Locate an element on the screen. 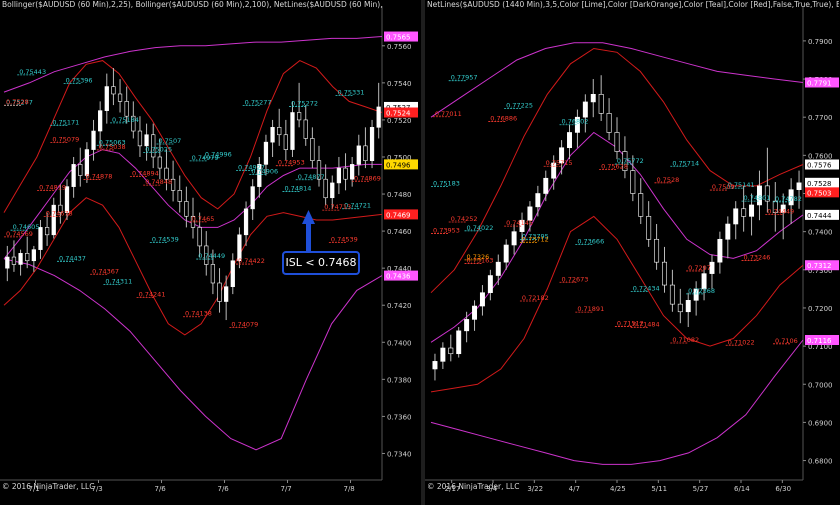 This screenshot has height=505, width=840. netline-cyan-label: 0.75772 is located at coordinates (630, 161).